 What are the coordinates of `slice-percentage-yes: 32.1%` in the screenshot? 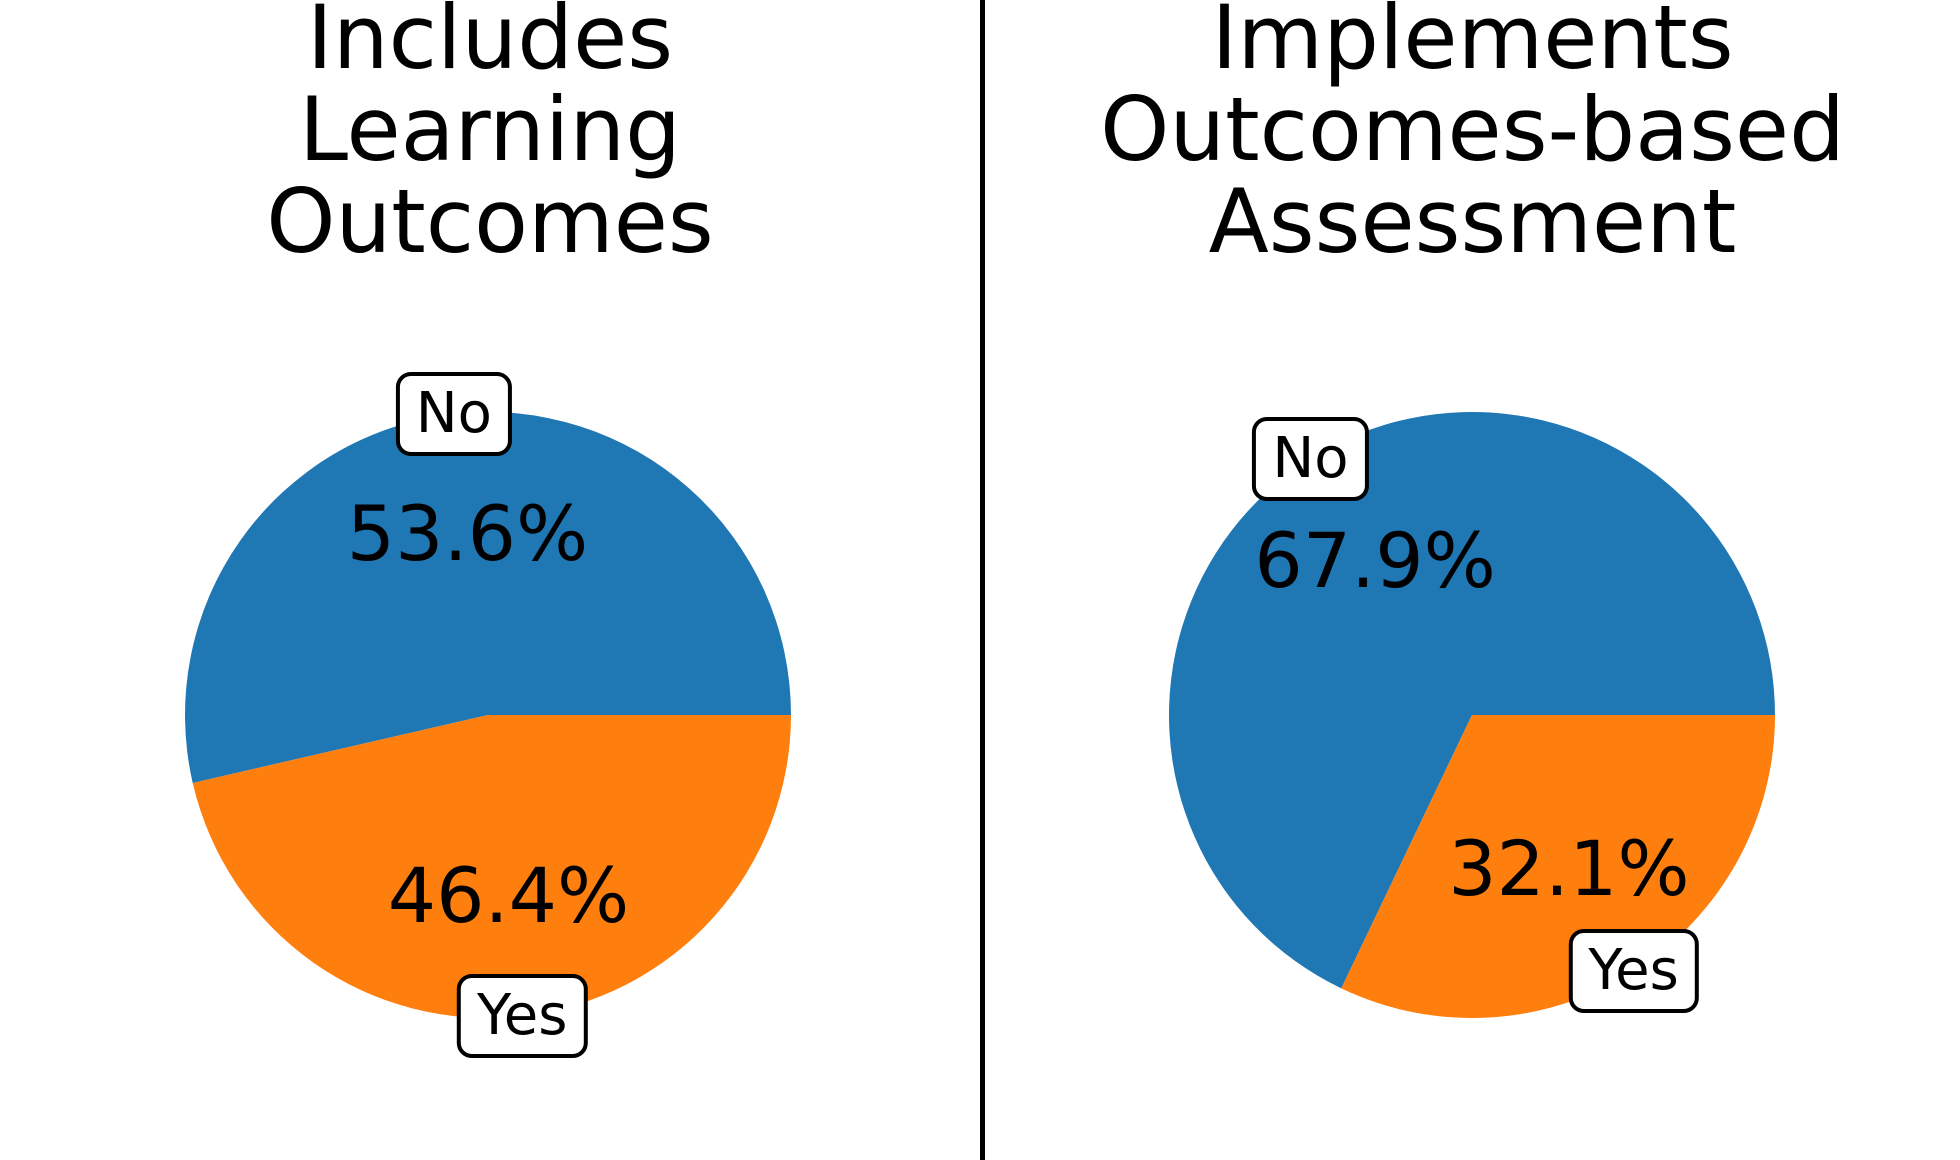 It's located at (1569, 868).